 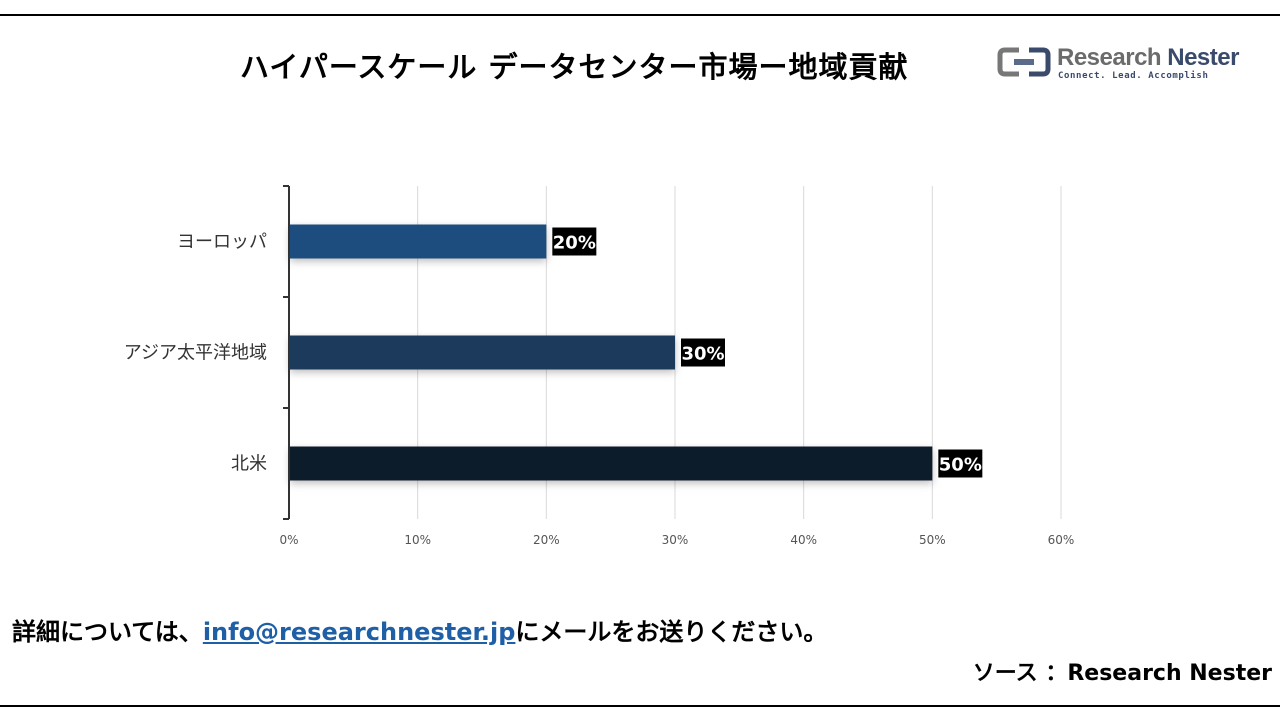 What do you see at coordinates (107, 632) in the screenshot?
I see `contact-note-prefix: 詳細については、` at bounding box center [107, 632].